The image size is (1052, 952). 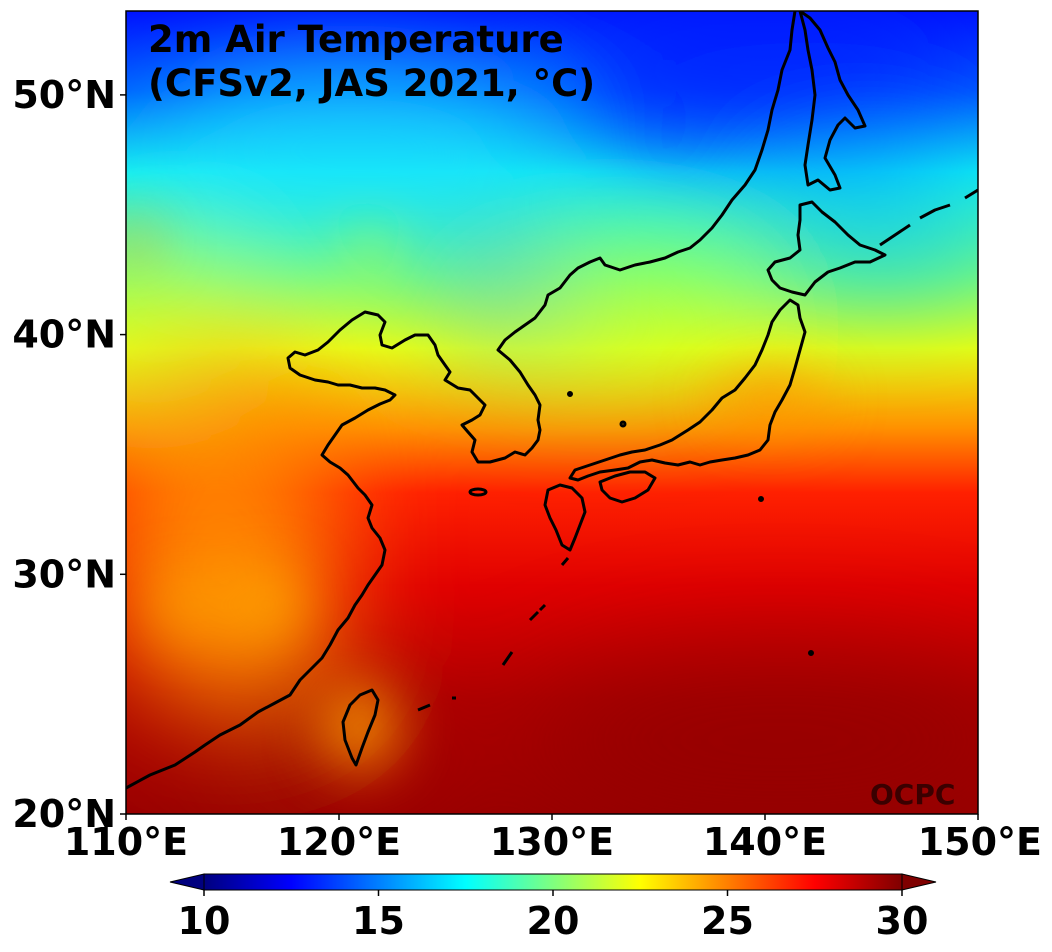 I want to click on colorbar-tick-label: 10, so click(x=204, y=921).